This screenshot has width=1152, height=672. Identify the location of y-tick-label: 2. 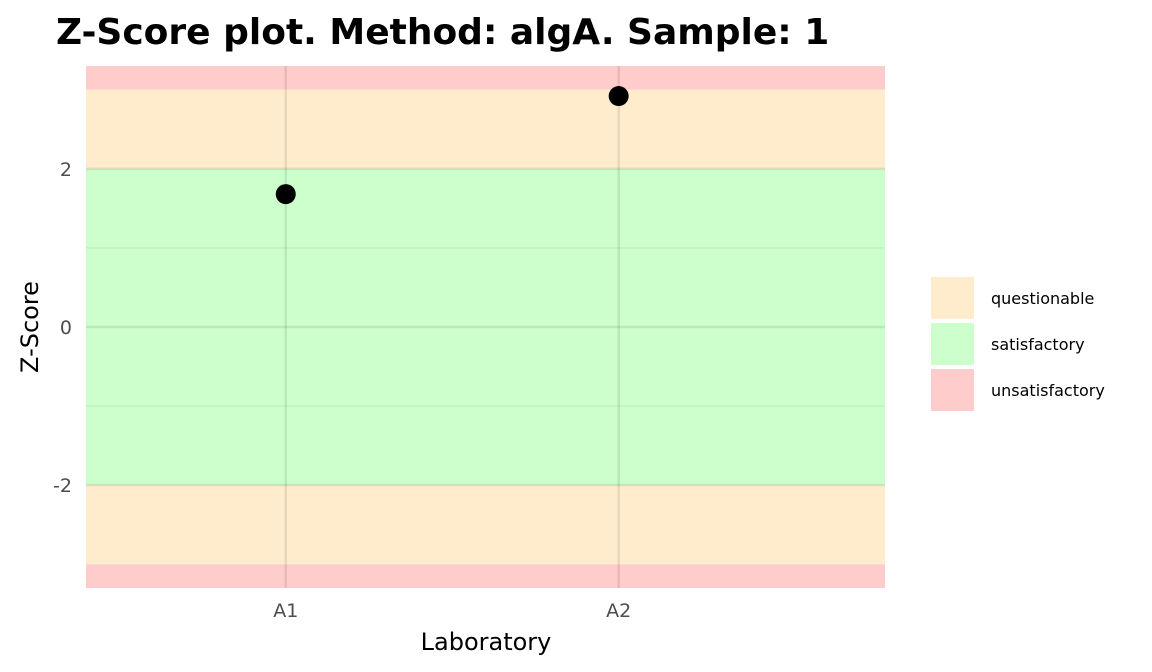
(66, 170).